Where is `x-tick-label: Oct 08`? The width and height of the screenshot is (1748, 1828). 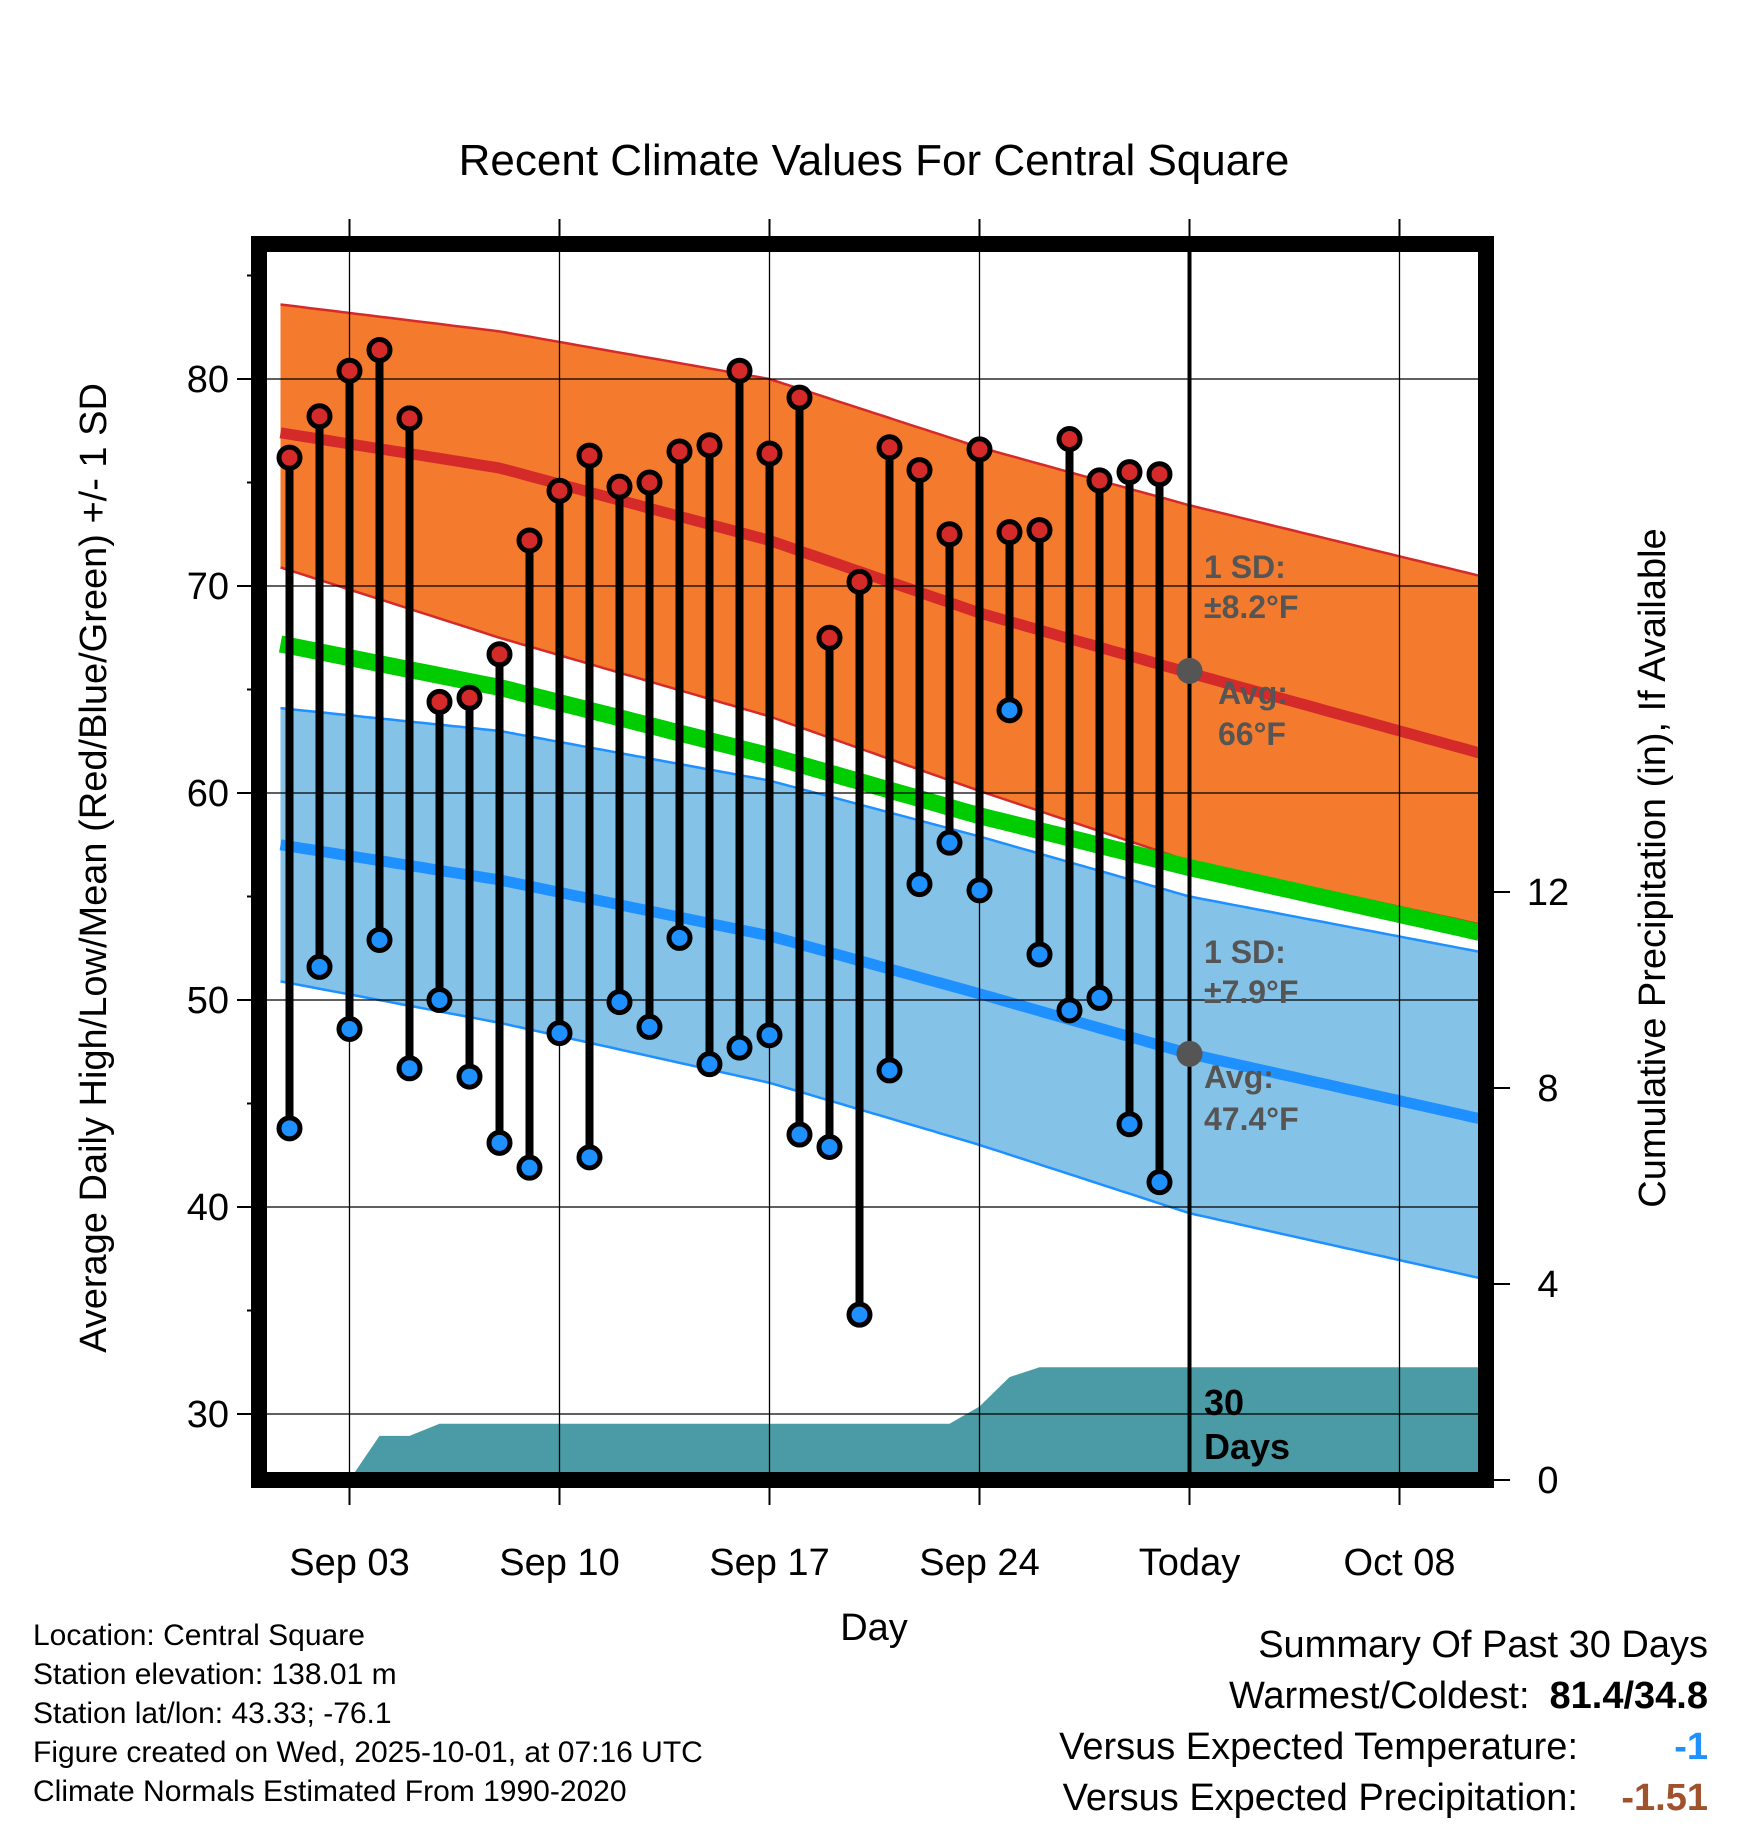
x-tick-label: Oct 08 is located at coordinates (1400, 1563).